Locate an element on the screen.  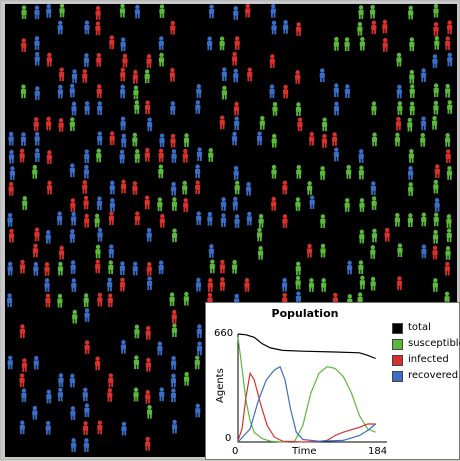
legend-label-infected: infected is located at coordinates (428, 359).